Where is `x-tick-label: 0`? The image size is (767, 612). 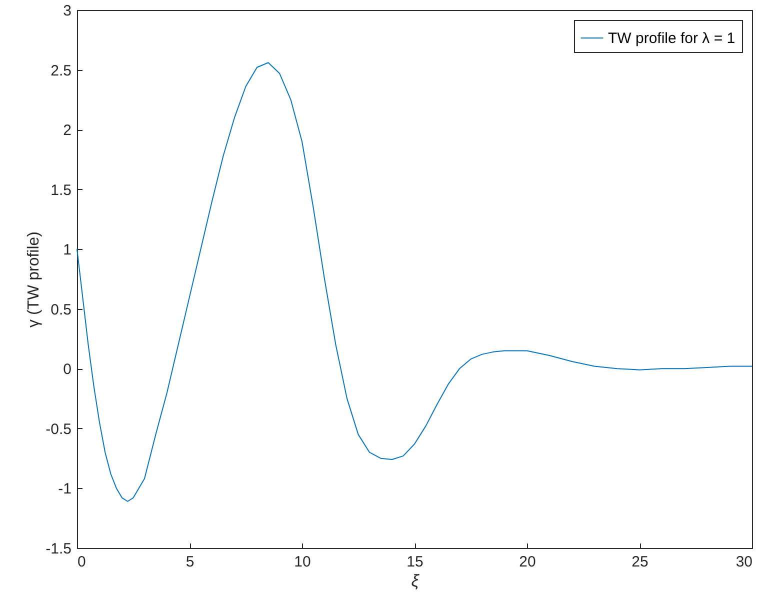
x-tick-label: 0 is located at coordinates (82, 562).